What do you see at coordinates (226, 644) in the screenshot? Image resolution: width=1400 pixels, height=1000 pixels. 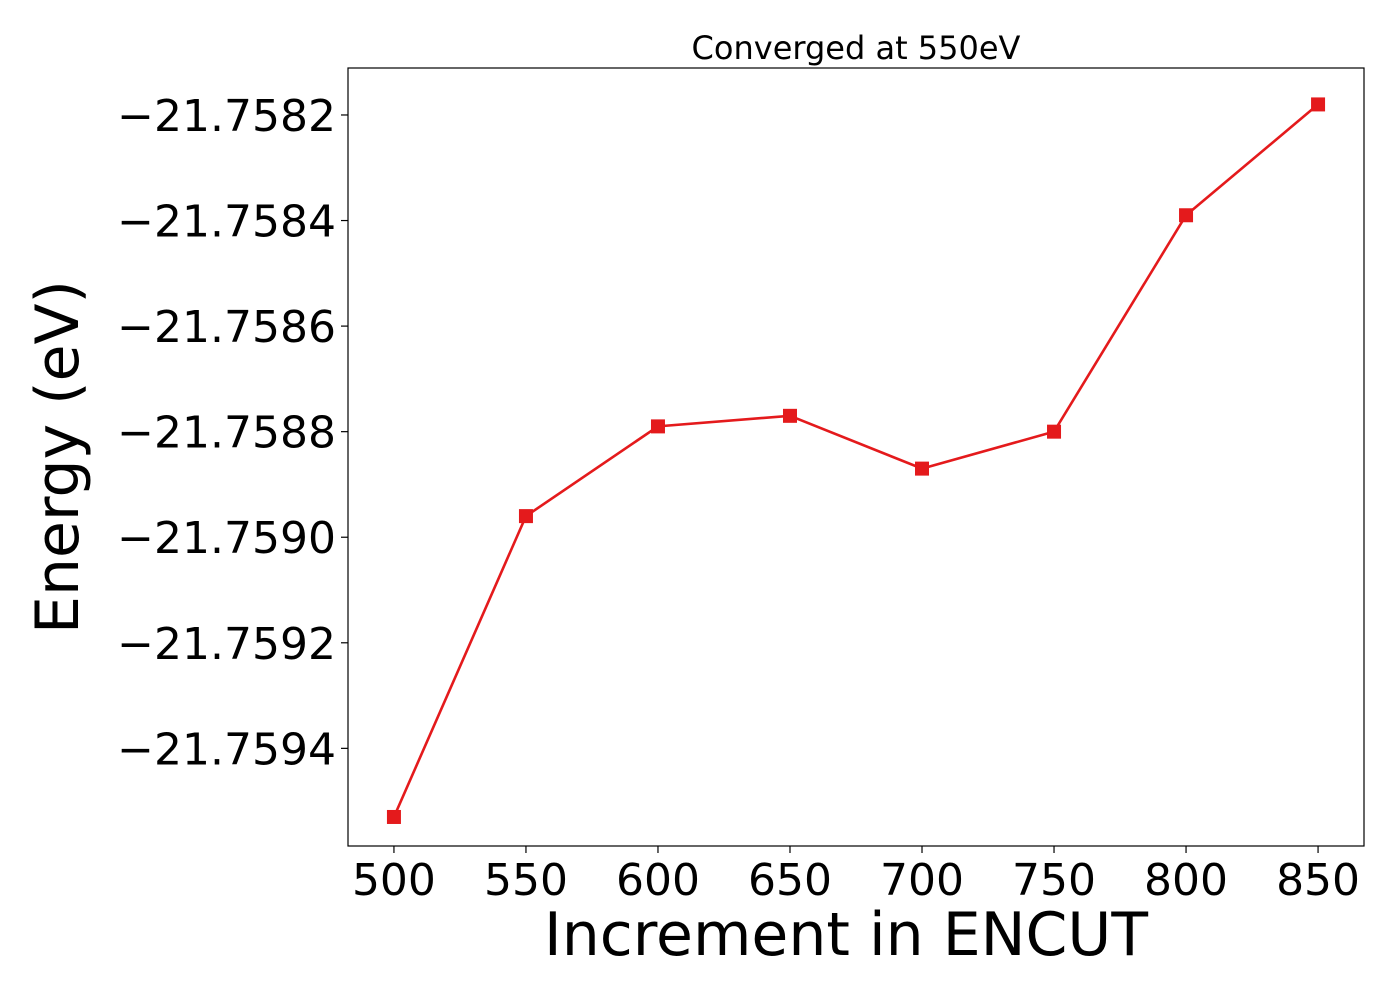 I see `y-tick-label: −21.7592` at bounding box center [226, 644].